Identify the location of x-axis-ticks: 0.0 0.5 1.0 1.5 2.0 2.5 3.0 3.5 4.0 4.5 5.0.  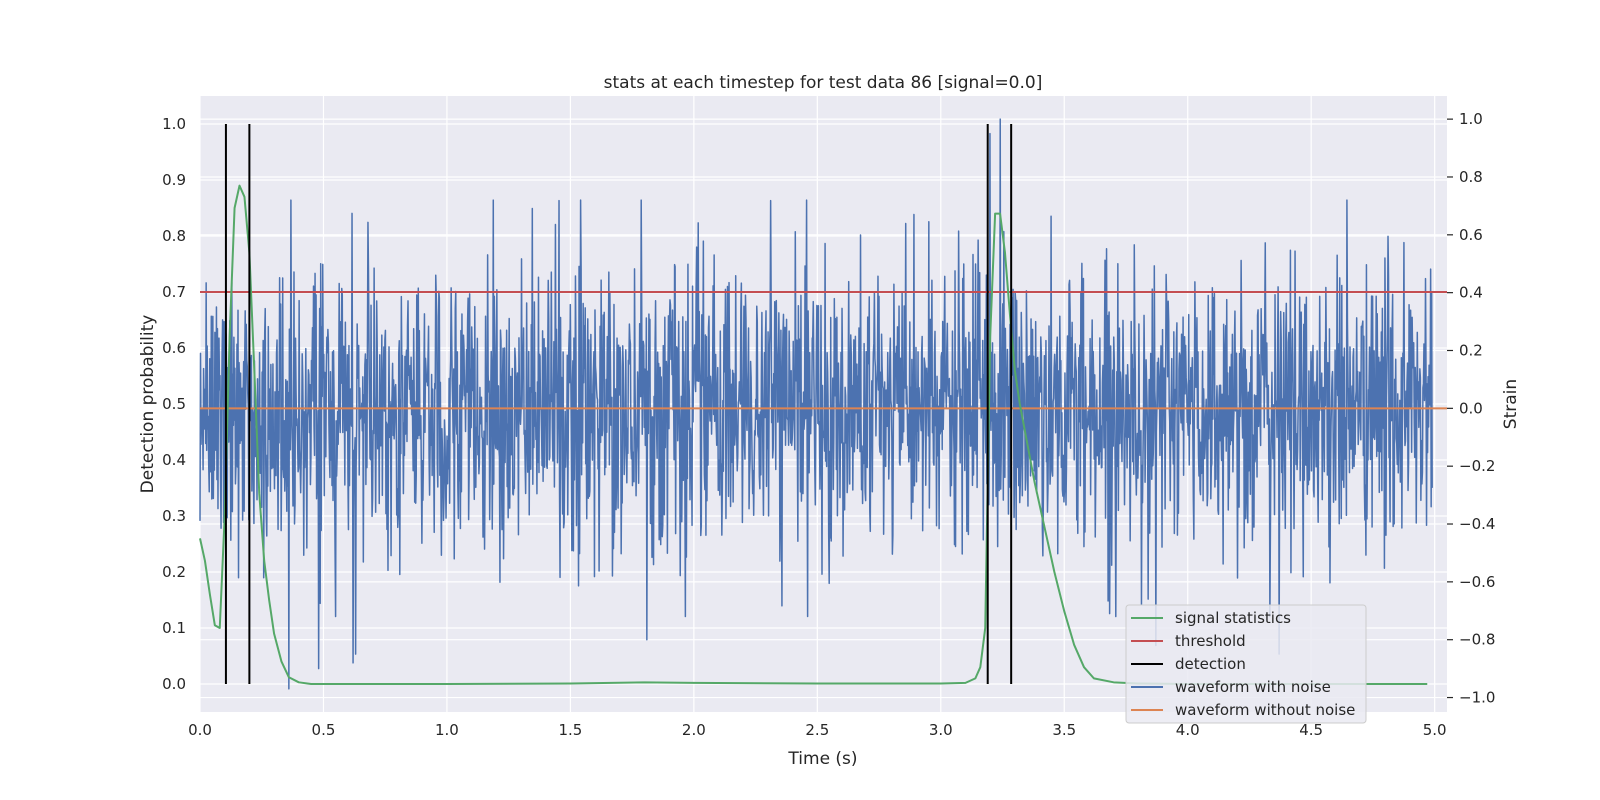
(817, 730).